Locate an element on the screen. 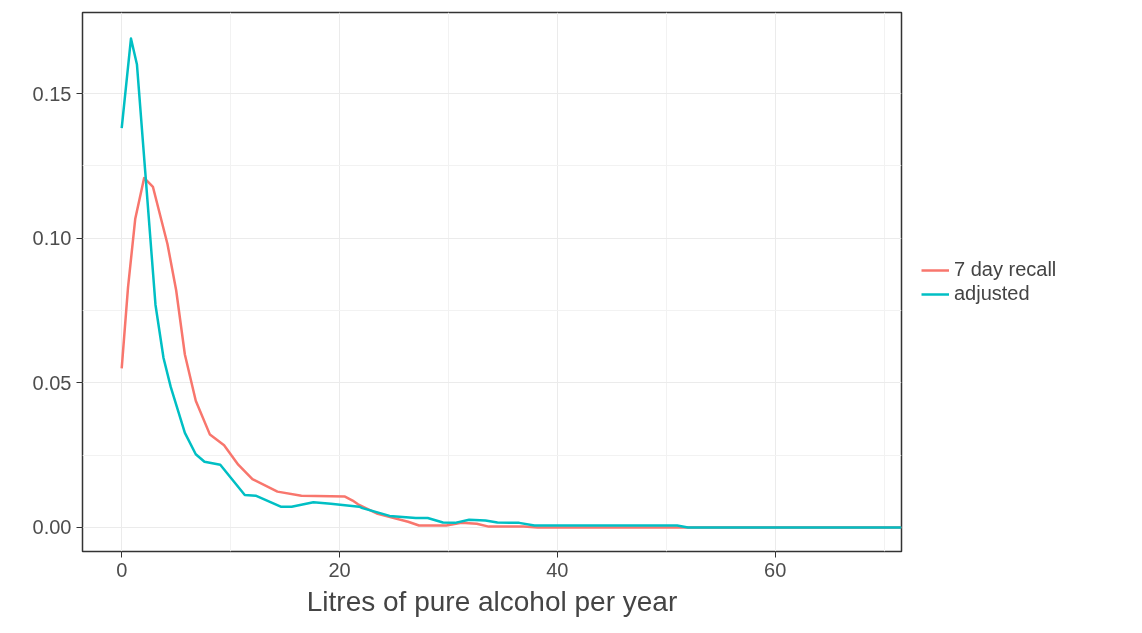  x-axis-title: Litres of pure alcohol per year is located at coordinates (492, 601).